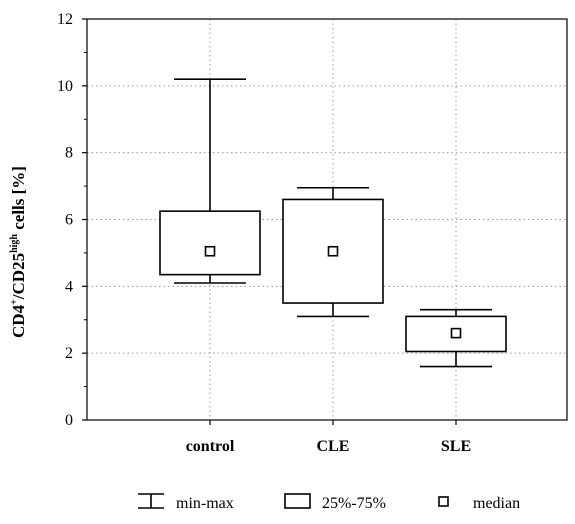  I want to click on box-cle, so click(333, 252).